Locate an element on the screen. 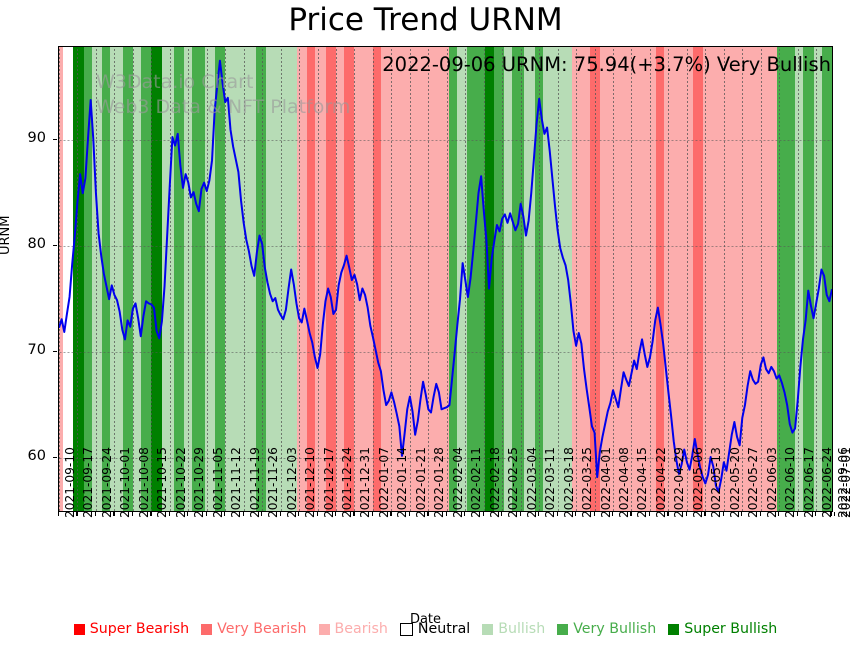 This screenshot has height=646, width=851. legend-item: Bullish is located at coordinates (513, 629).